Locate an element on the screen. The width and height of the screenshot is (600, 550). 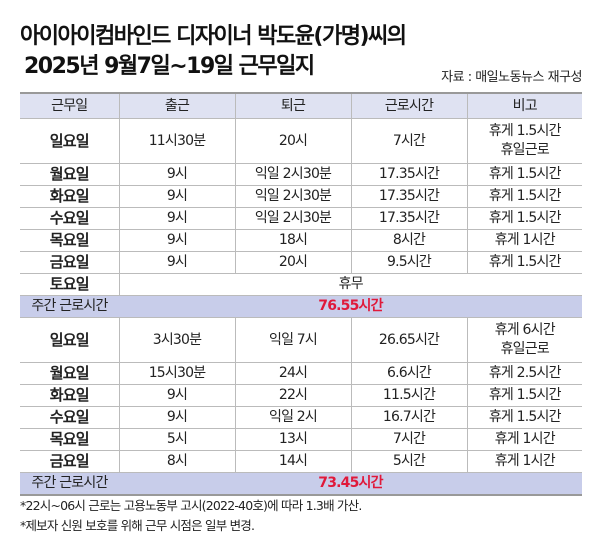
table-row: 화요일 9시 익일 2시30분 17.35시간 휴게 1.5시간 is located at coordinates (301, 196).